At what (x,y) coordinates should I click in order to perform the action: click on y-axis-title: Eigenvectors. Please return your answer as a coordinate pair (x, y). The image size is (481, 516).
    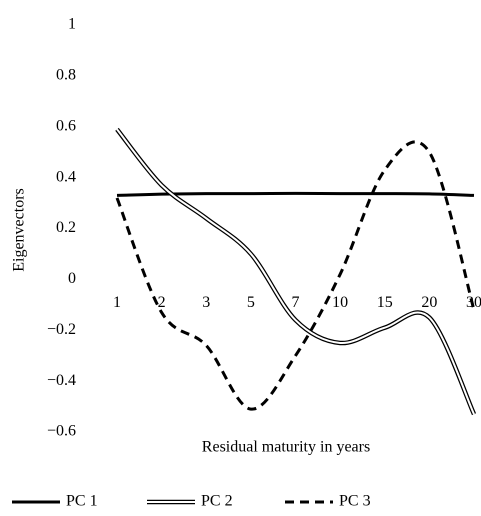
    Looking at the image, I should click on (19, 230).